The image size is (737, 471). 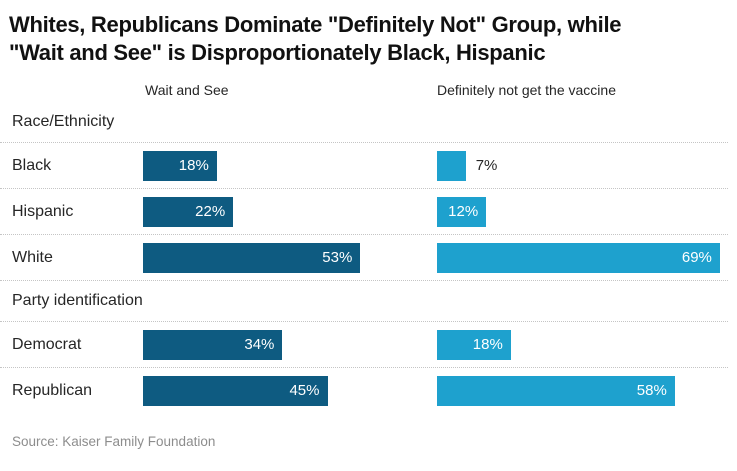 What do you see at coordinates (290, 211) in the screenshot?
I see `bar-cell-wait-and-see: 22%` at bounding box center [290, 211].